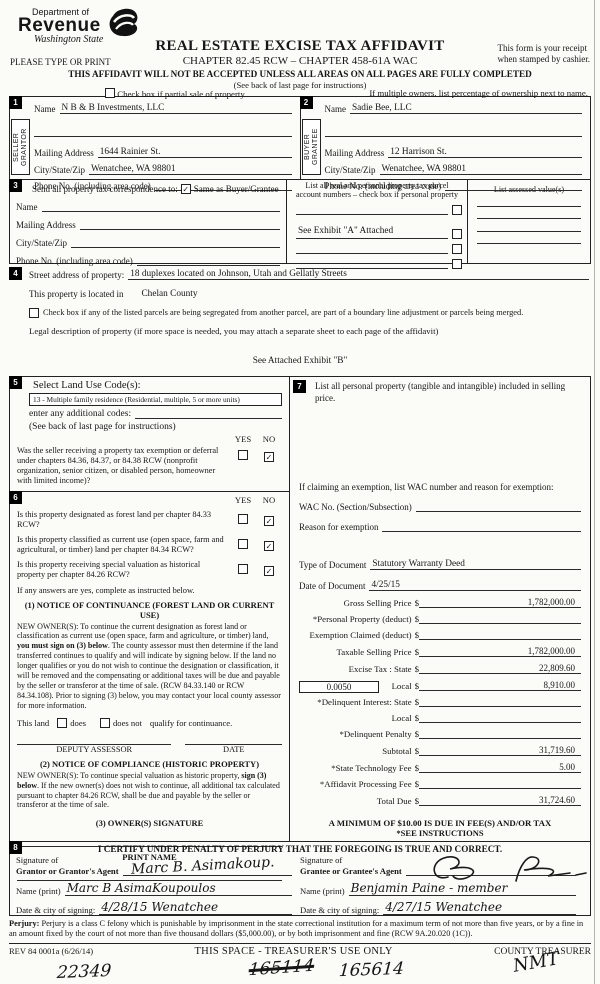 Image resolution: width=600 pixels, height=984 pixels. Describe the element at coordinates (440, 443) in the screenshot. I see `personal-property-blank-area` at that location.